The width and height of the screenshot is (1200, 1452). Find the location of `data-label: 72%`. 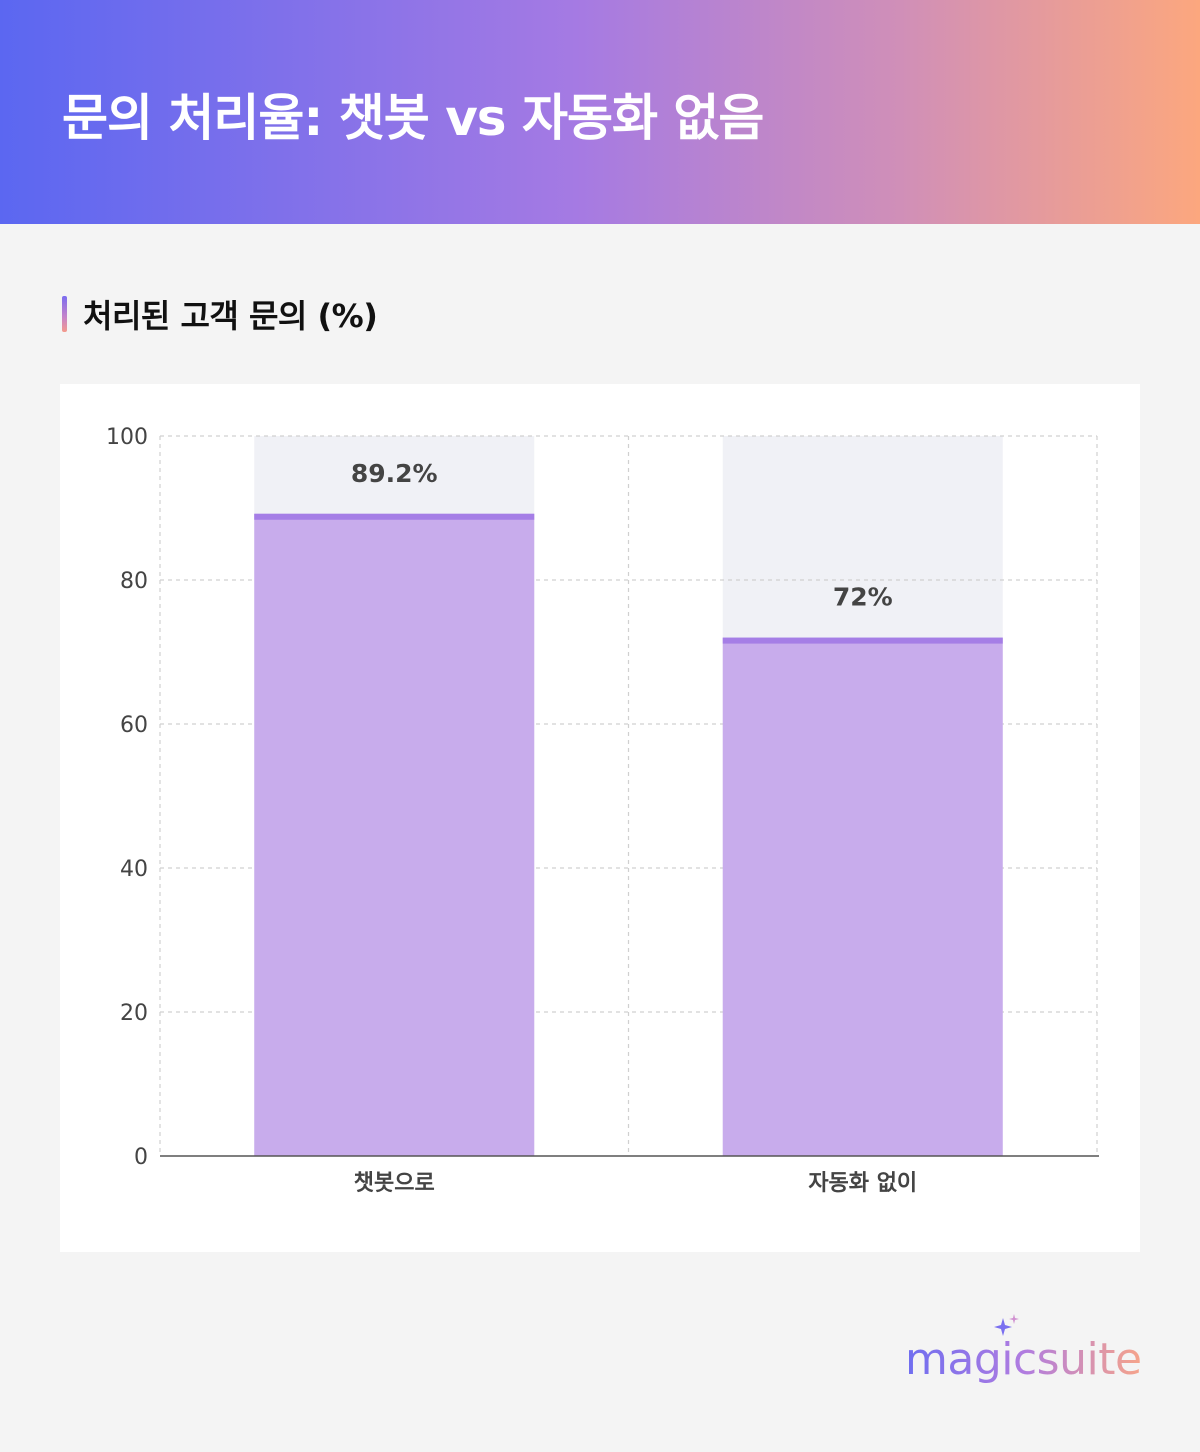

data-label: 72% is located at coordinates (863, 597).